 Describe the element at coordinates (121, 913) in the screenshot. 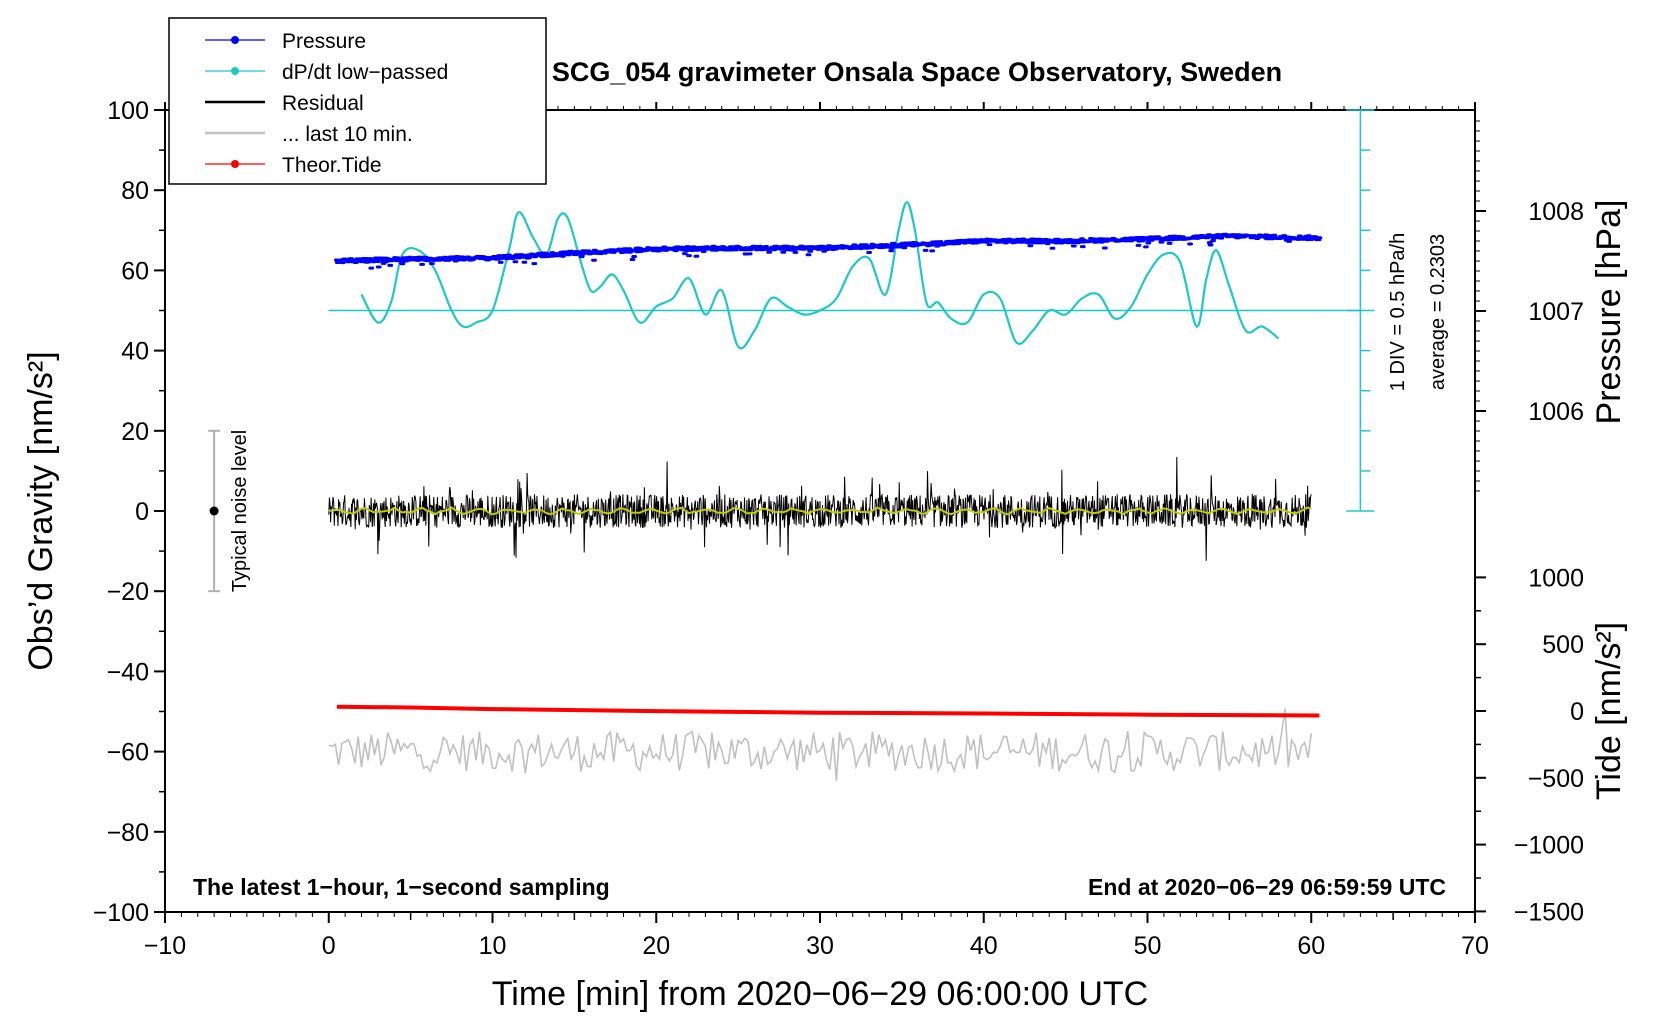

I see `y-tick-label: −100` at that location.